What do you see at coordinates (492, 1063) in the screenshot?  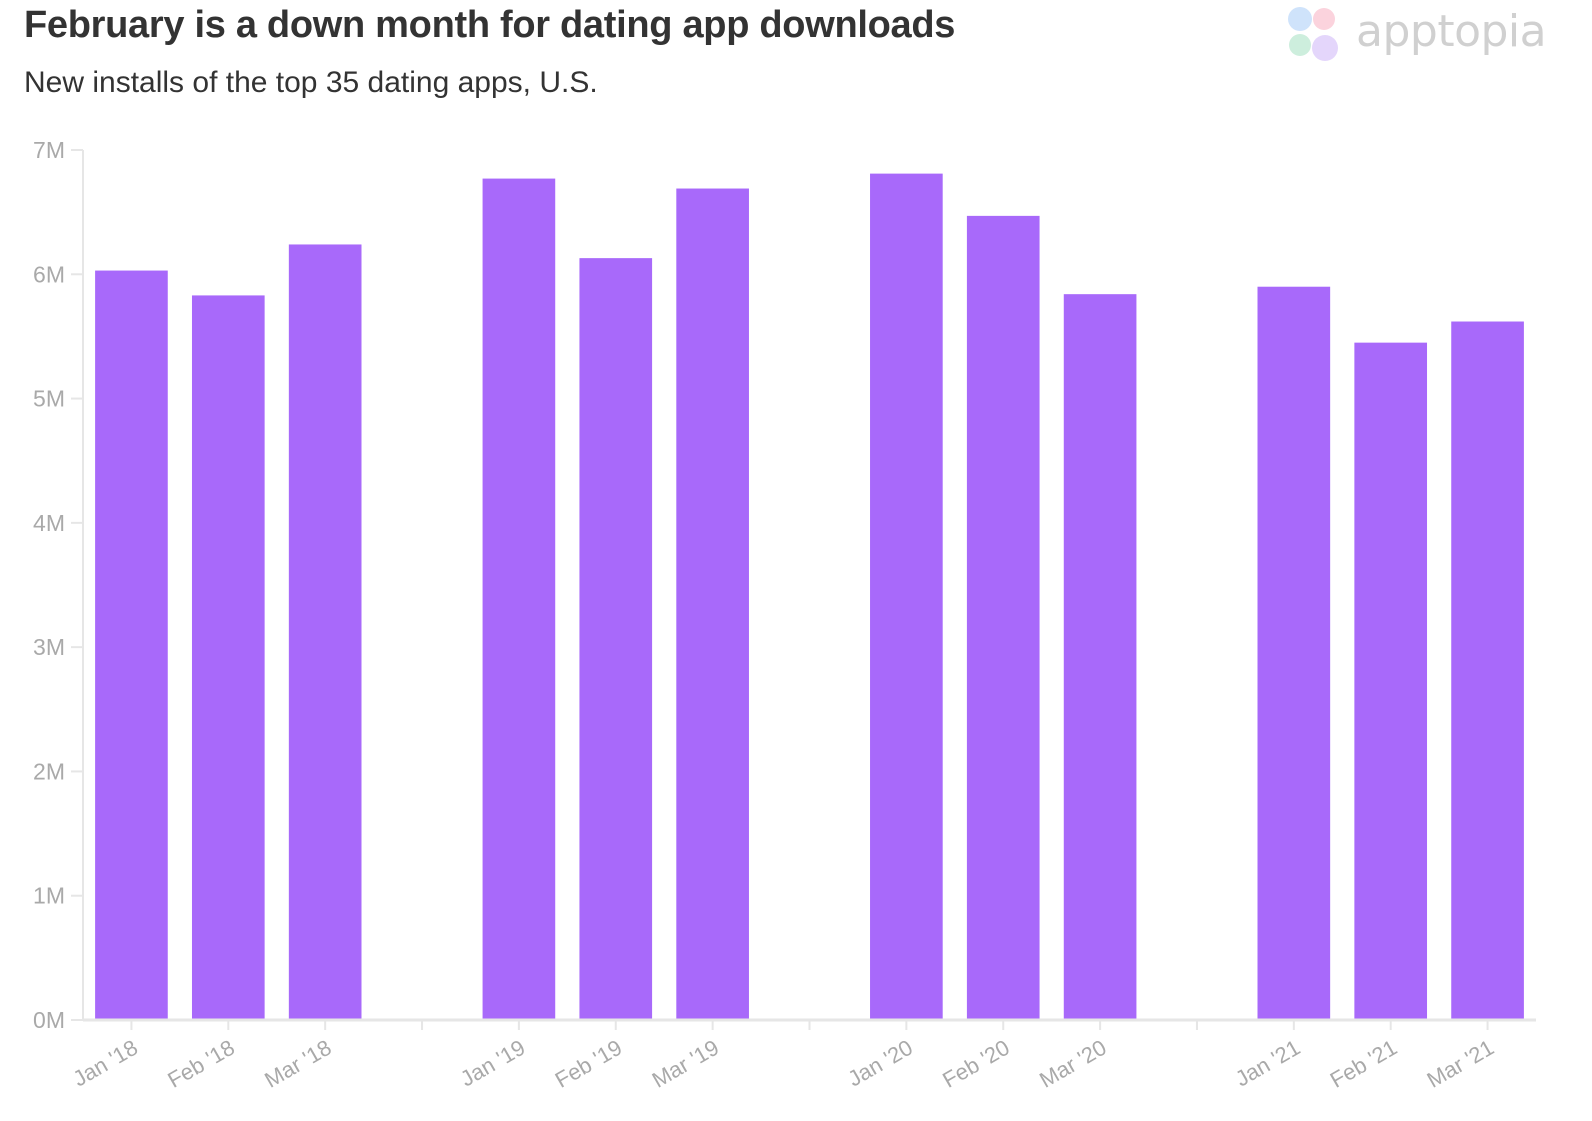 I see `x-tick-label: Jan '19` at bounding box center [492, 1063].